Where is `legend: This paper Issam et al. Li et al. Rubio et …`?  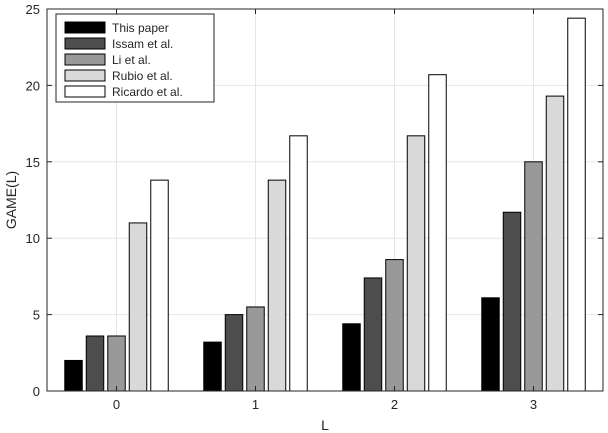
legend: This paper Issam et al. Li et al. Rubio et … is located at coordinates (135, 58).